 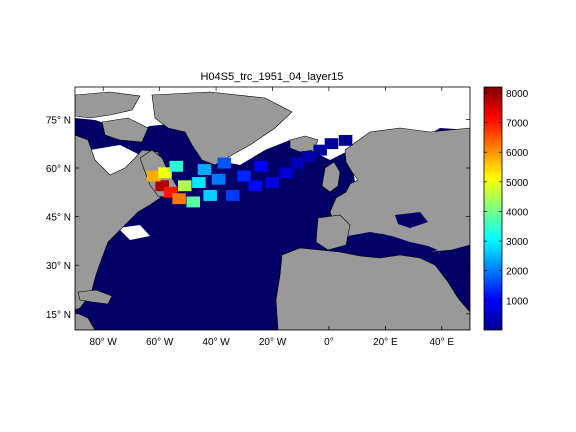 I want to click on british-isles, so click(x=331, y=177).